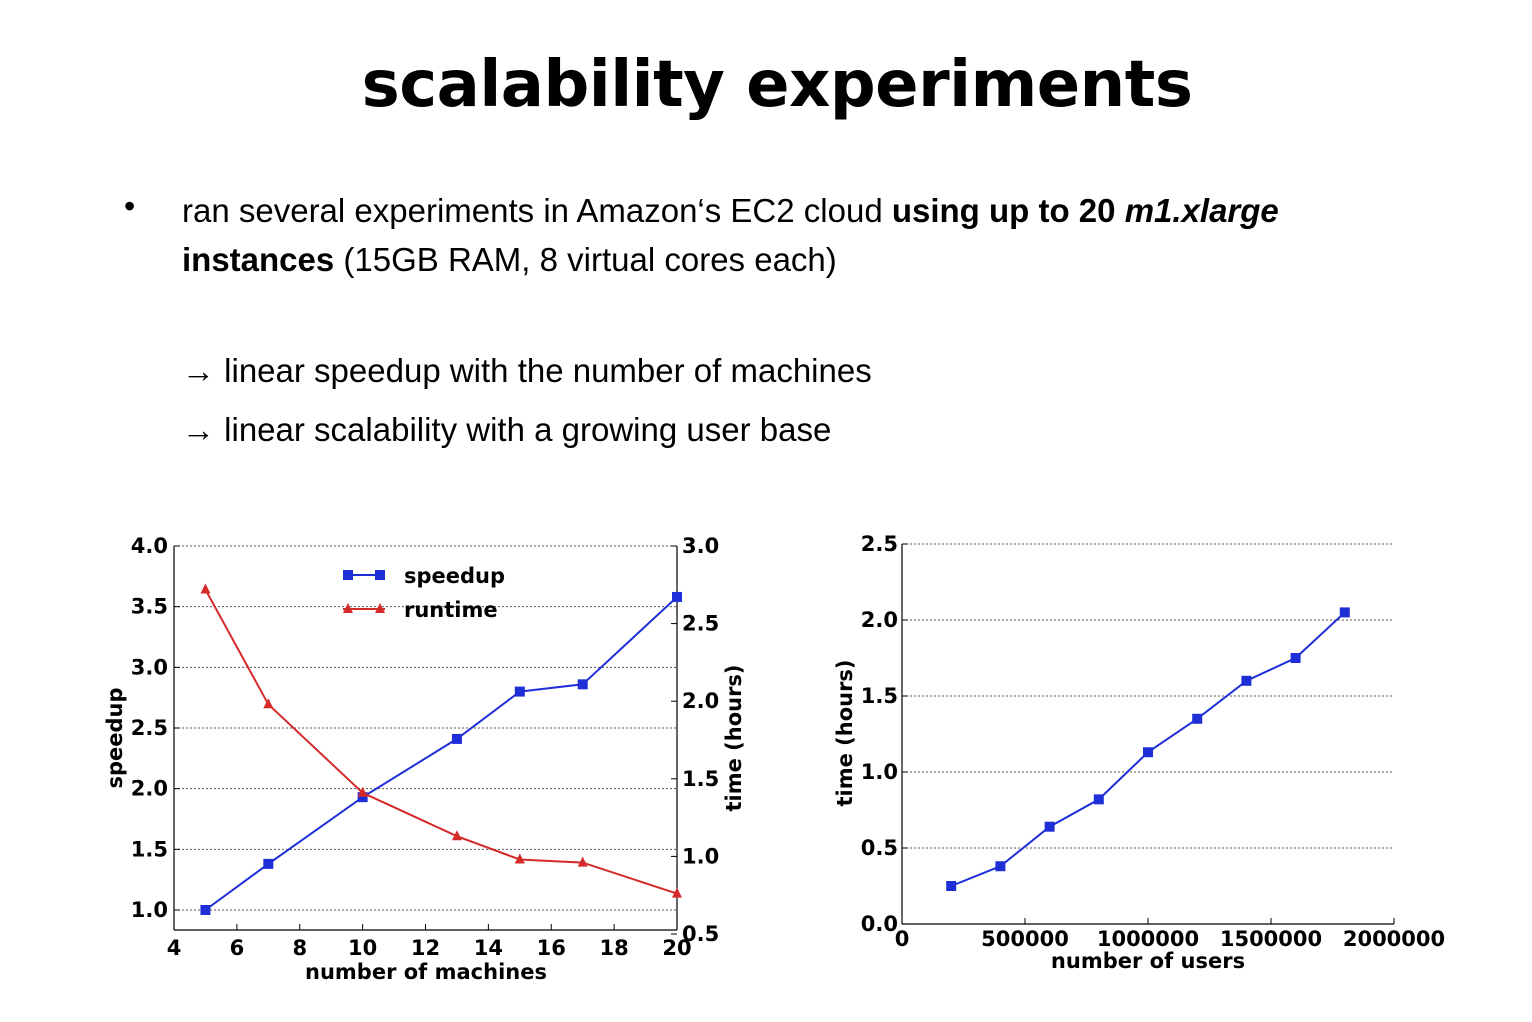 The image size is (1532, 1022). What do you see at coordinates (149, 667) in the screenshot?
I see `y-tick-label: 3.0` at bounding box center [149, 667].